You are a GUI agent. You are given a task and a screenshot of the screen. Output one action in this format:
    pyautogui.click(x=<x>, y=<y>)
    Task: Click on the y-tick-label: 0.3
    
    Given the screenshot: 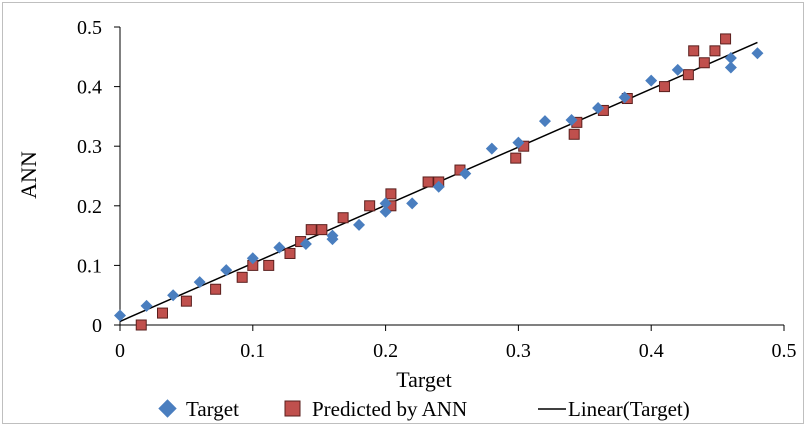 What is the action you would take?
    pyautogui.click(x=89, y=147)
    